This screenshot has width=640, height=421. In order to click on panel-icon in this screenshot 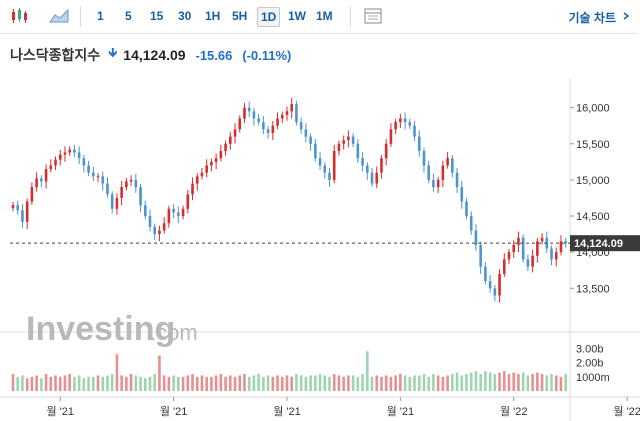, I will do `click(373, 16)`.